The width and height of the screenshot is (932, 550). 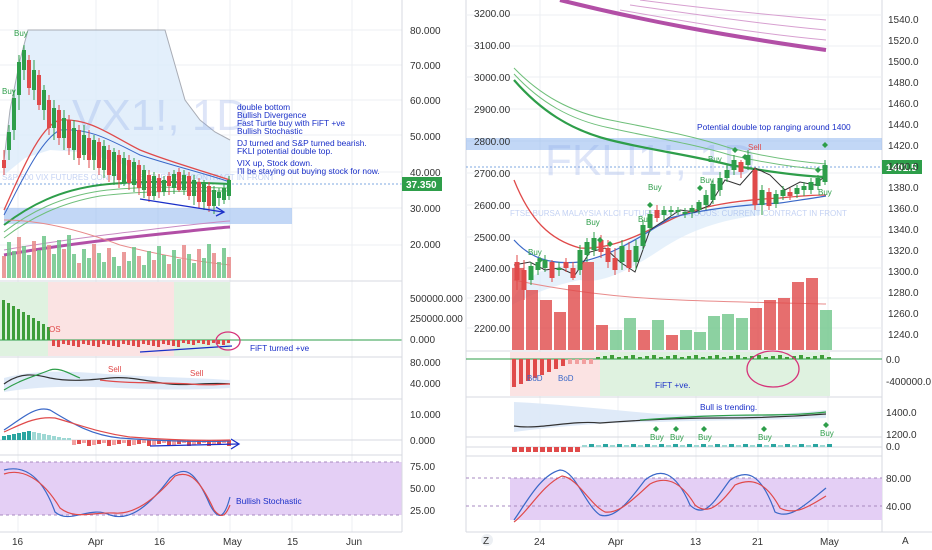 I want to click on right-time-tick: 24, so click(x=540, y=542).